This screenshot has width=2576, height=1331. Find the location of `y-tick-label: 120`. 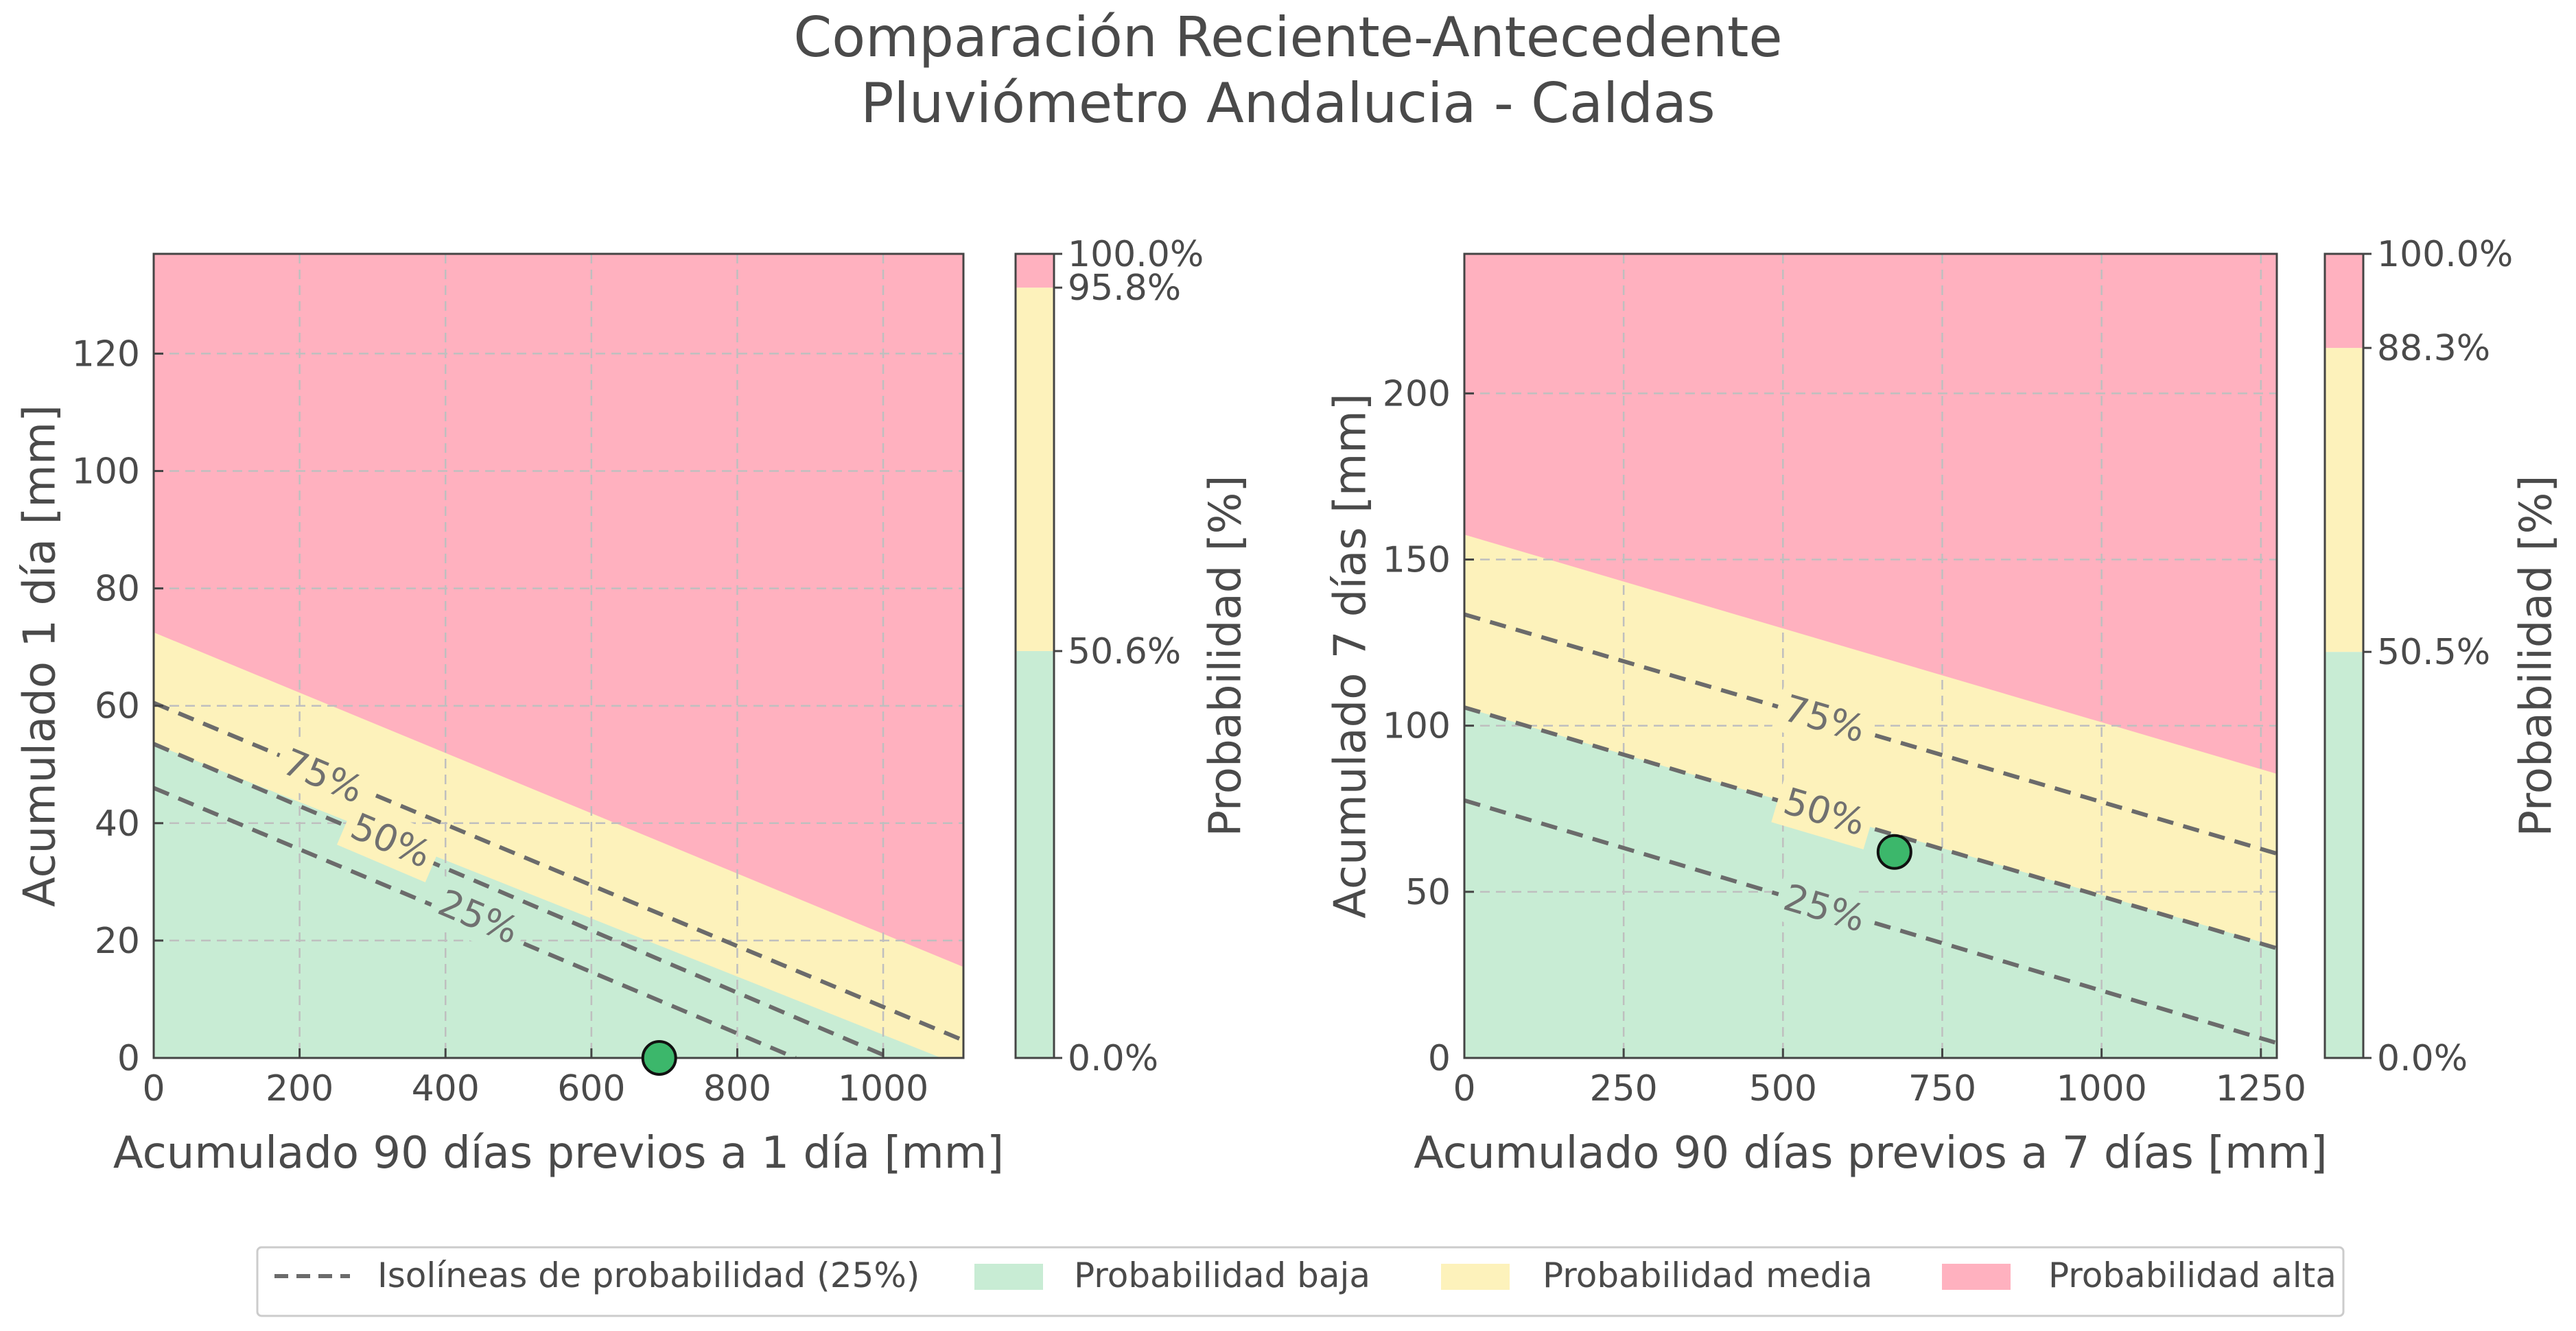

y-tick-label: 120 is located at coordinates (106, 354).